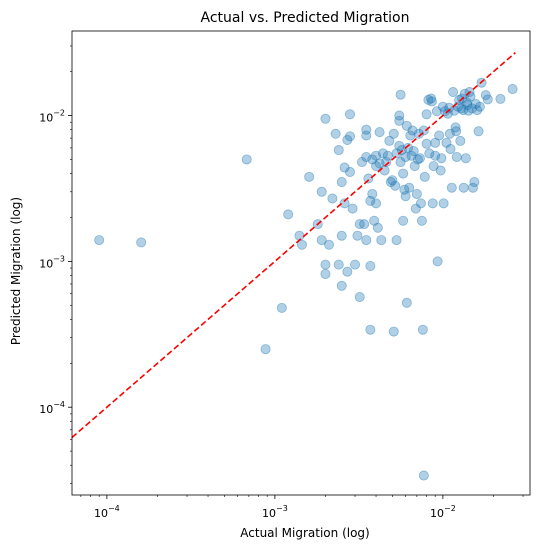 Image resolution: width=547 pixels, height=550 pixels. What do you see at coordinates (52, 117) in the screenshot?
I see `y-tick-label: 10⁻²` at bounding box center [52, 117].